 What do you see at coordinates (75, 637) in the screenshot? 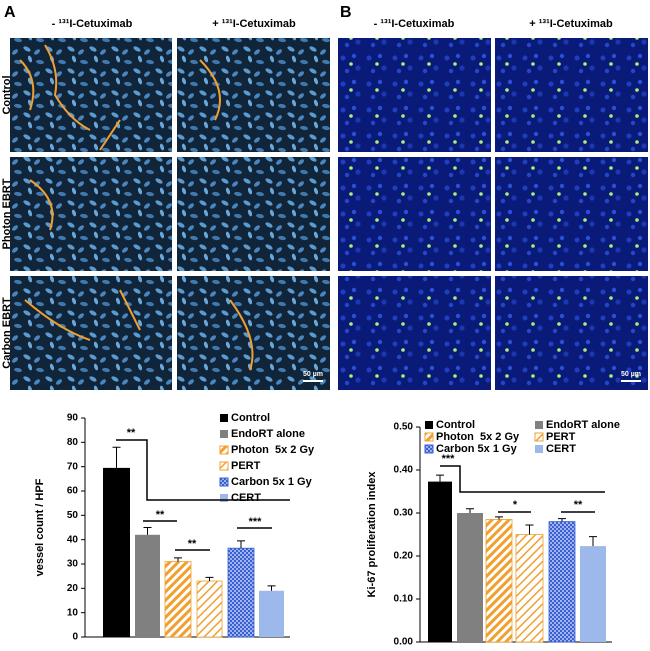
I see `y-tick-label: 0` at bounding box center [75, 637].